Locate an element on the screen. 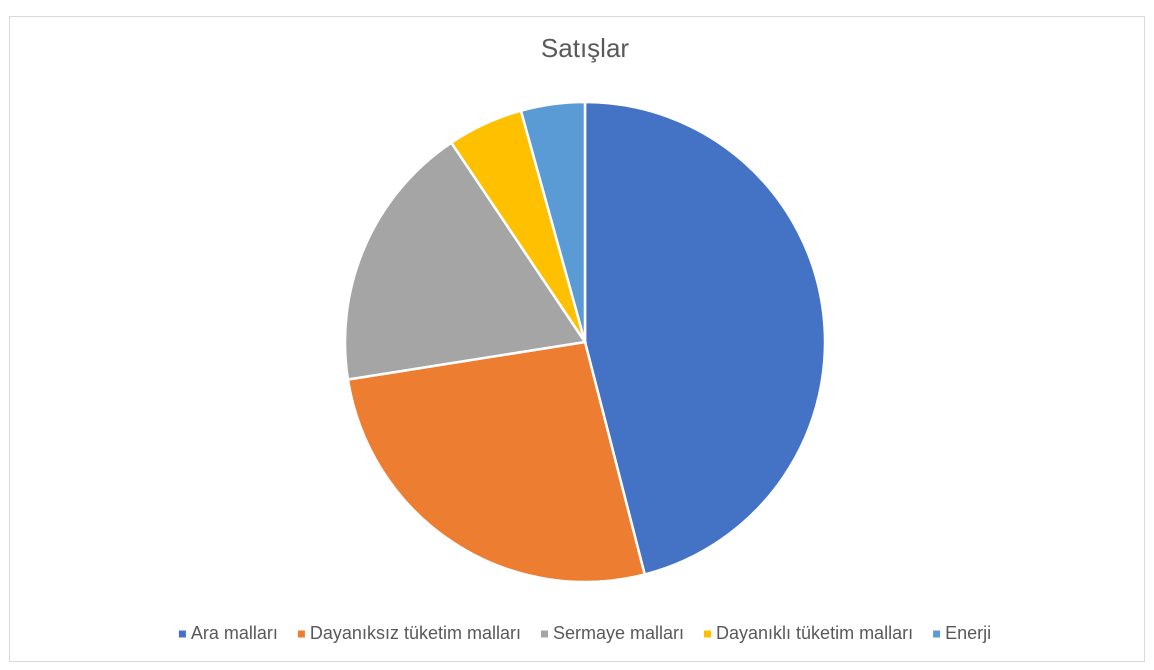 The width and height of the screenshot is (1154, 670). legend-label: Dayanıksız tüketim malları is located at coordinates (415, 633).